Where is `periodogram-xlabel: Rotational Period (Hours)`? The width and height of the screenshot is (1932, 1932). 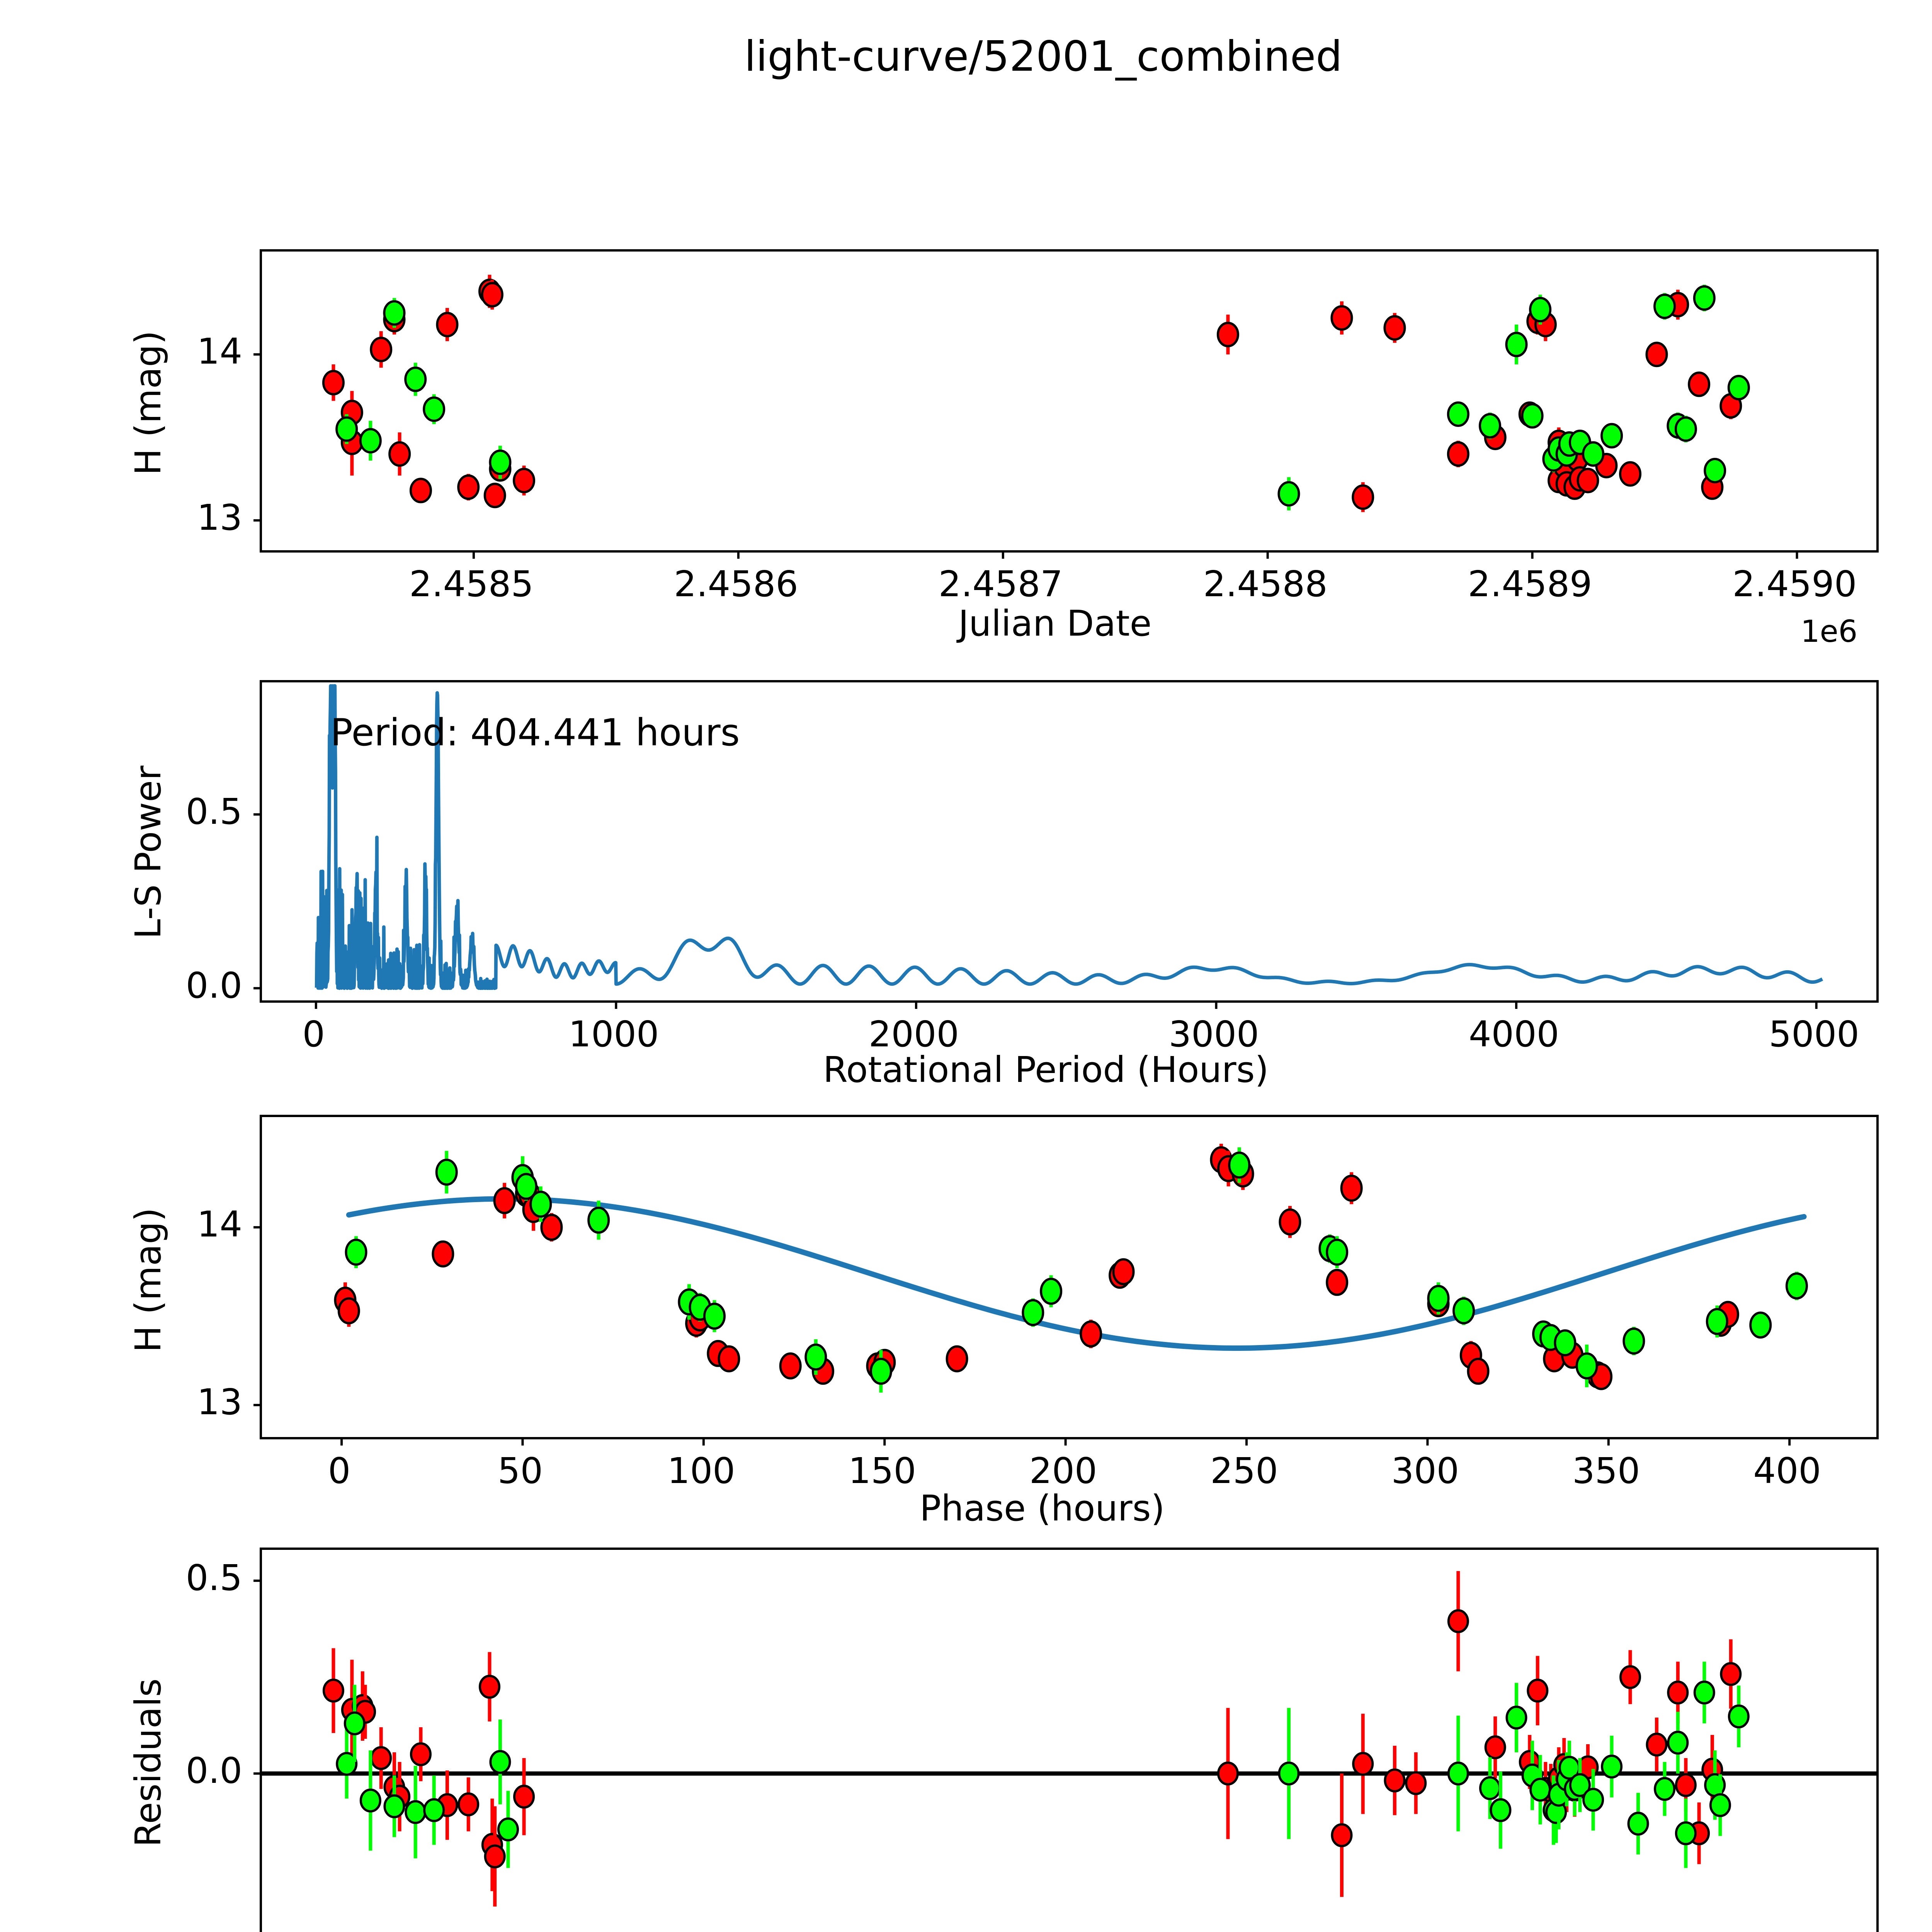 periodogram-xlabel: Rotational Period (Hours) is located at coordinates (1046, 1070).